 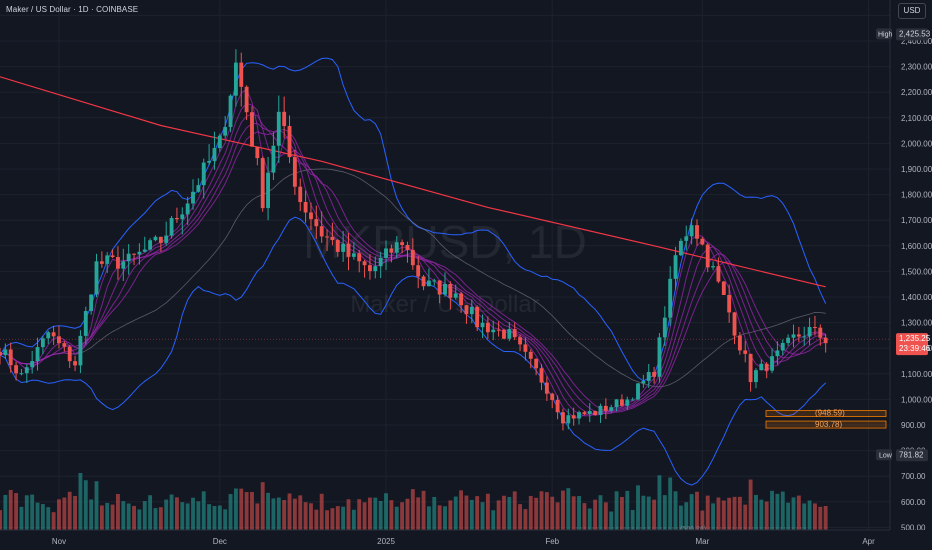 What do you see at coordinates (466, 539) in the screenshot?
I see `time-axis: Nov Dec 2025 Feb Mar Apr` at bounding box center [466, 539].